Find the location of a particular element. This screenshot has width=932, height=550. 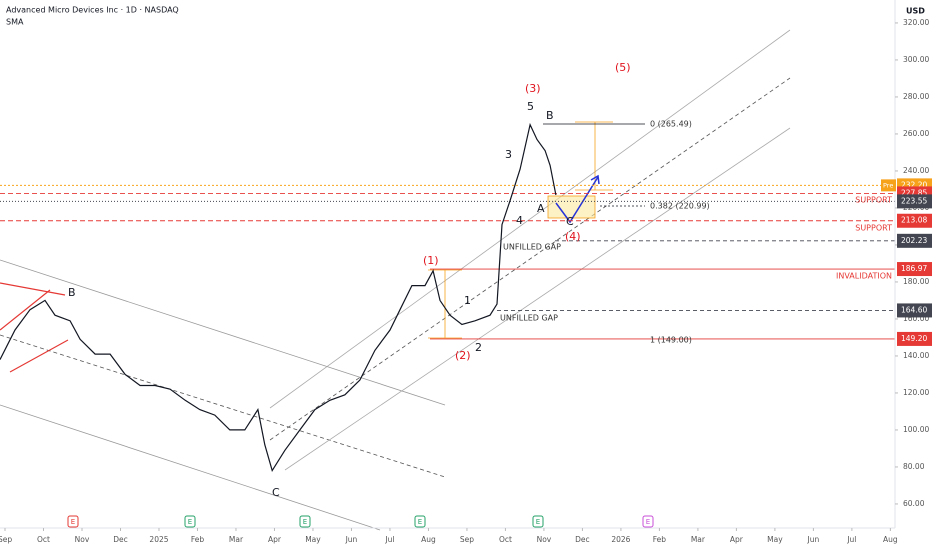

price-tag-label: 186.97 is located at coordinates (914, 268).